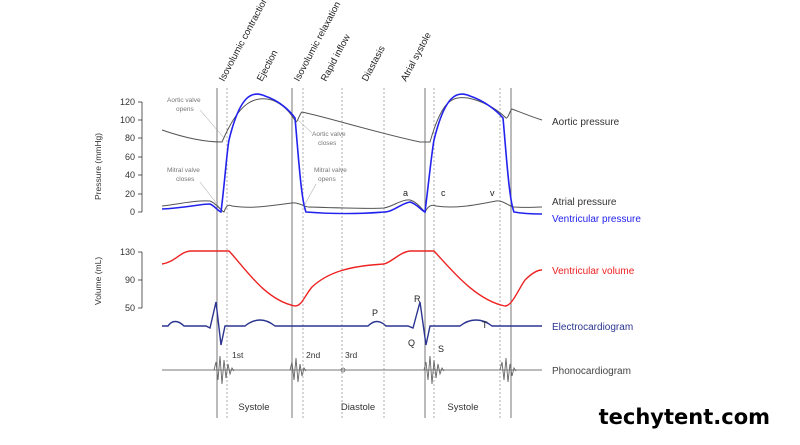  What do you see at coordinates (130, 175) in the screenshot?
I see `pressure-tick-label: 40` at bounding box center [130, 175].